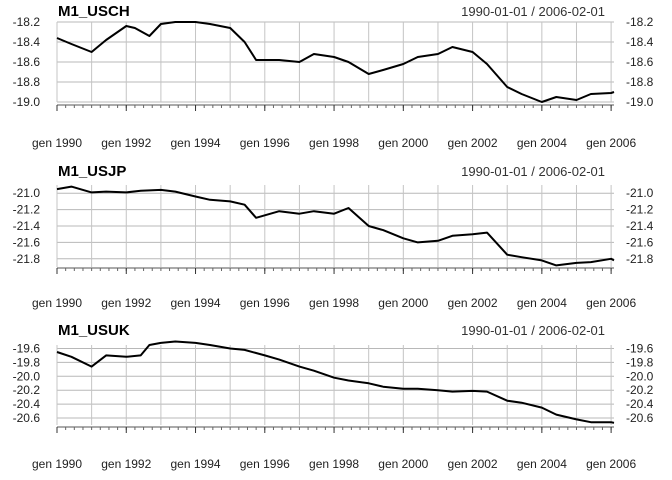  What do you see at coordinates (640, 42) in the screenshot?
I see `y-tick-label-right: -18.4` at bounding box center [640, 42].